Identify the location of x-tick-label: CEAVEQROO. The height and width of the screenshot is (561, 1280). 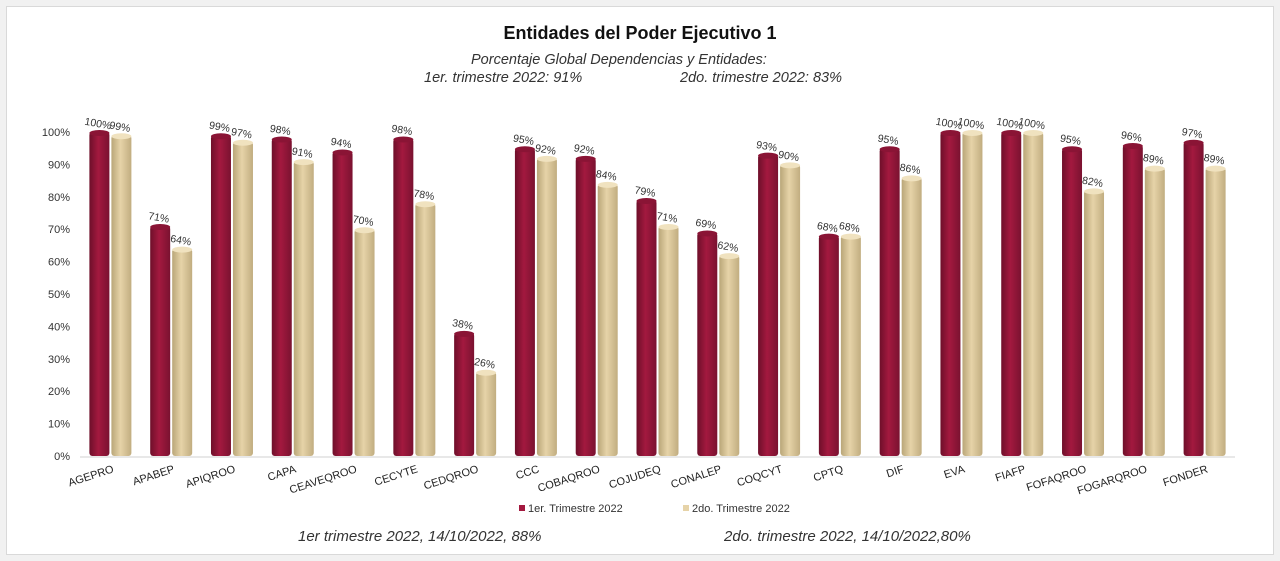
(323, 479).